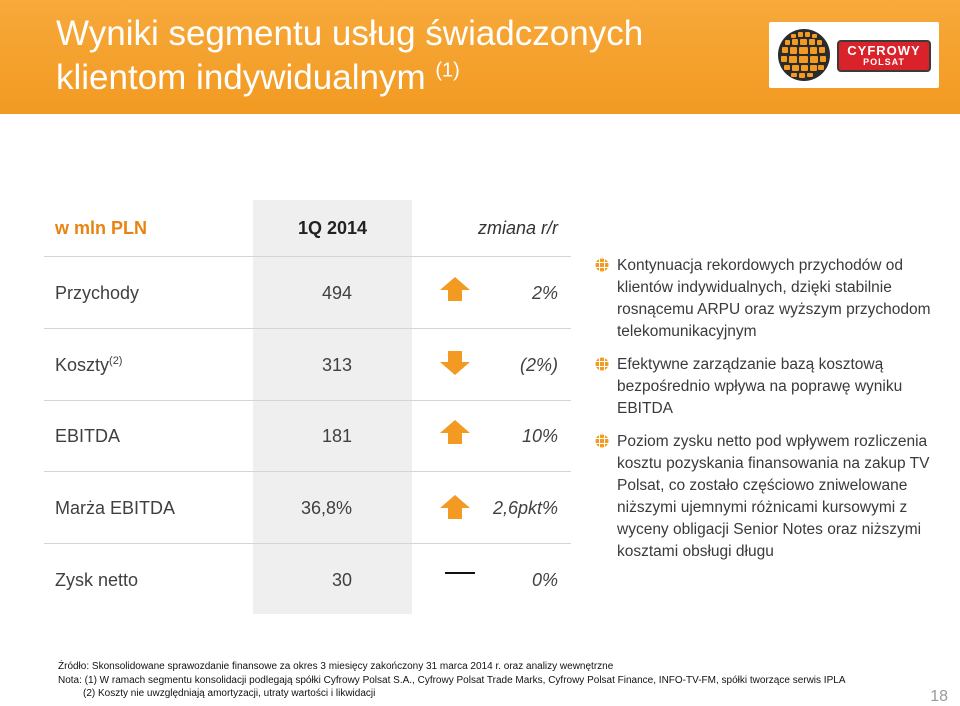 The width and height of the screenshot is (960, 706). I want to click on row-value-ebitda: 181, so click(336, 436).